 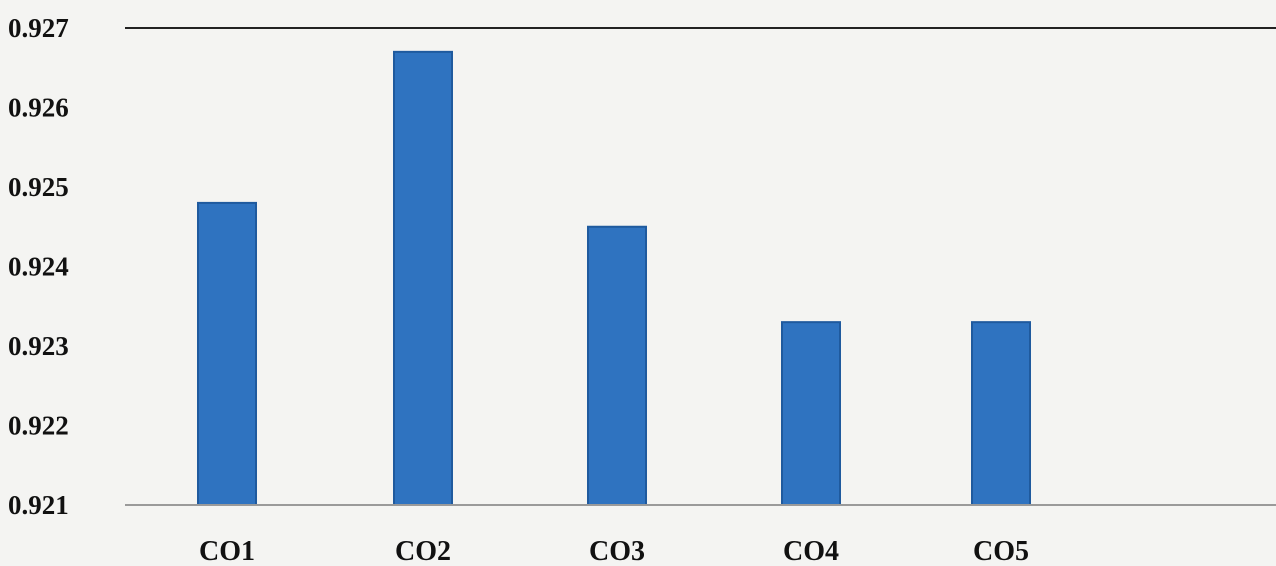 What do you see at coordinates (38, 187) in the screenshot?
I see `y-tick-label: 0.925` at bounding box center [38, 187].